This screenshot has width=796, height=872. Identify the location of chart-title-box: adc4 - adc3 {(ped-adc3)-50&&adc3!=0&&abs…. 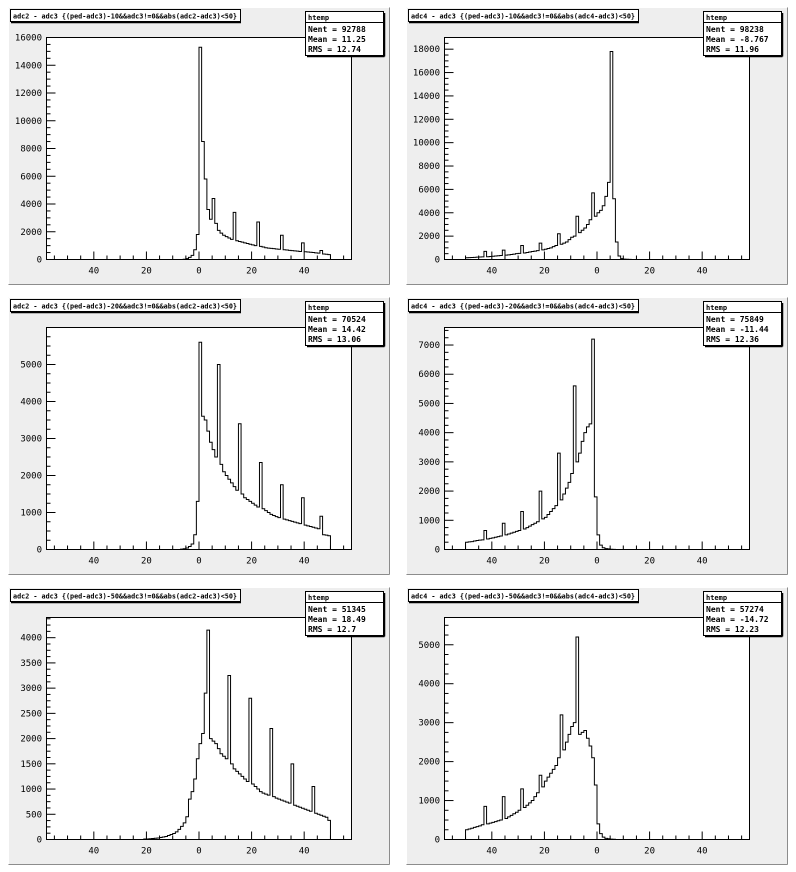
(523, 596).